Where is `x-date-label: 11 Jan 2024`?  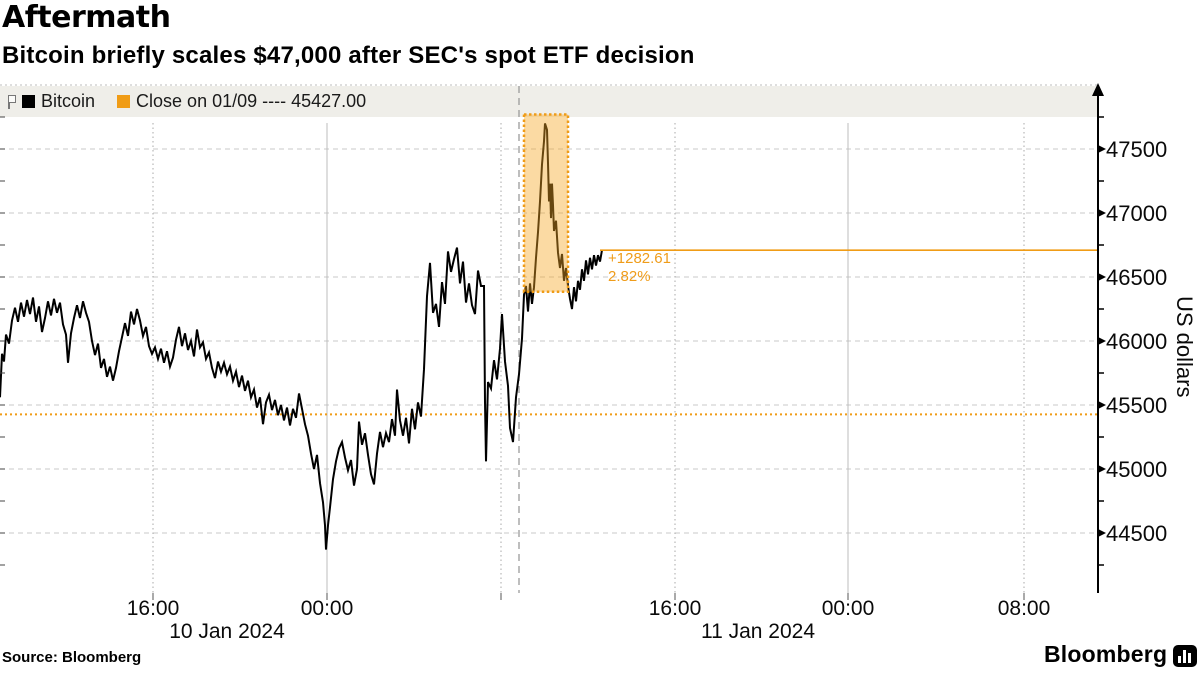 x-date-label: 11 Jan 2024 is located at coordinates (758, 631).